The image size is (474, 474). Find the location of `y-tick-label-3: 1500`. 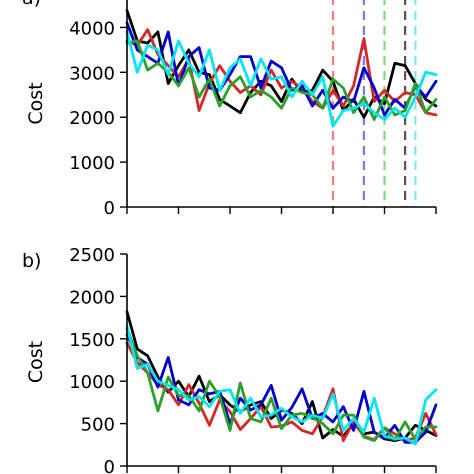

y-tick-label-3: 1500 is located at coordinates (92, 340).